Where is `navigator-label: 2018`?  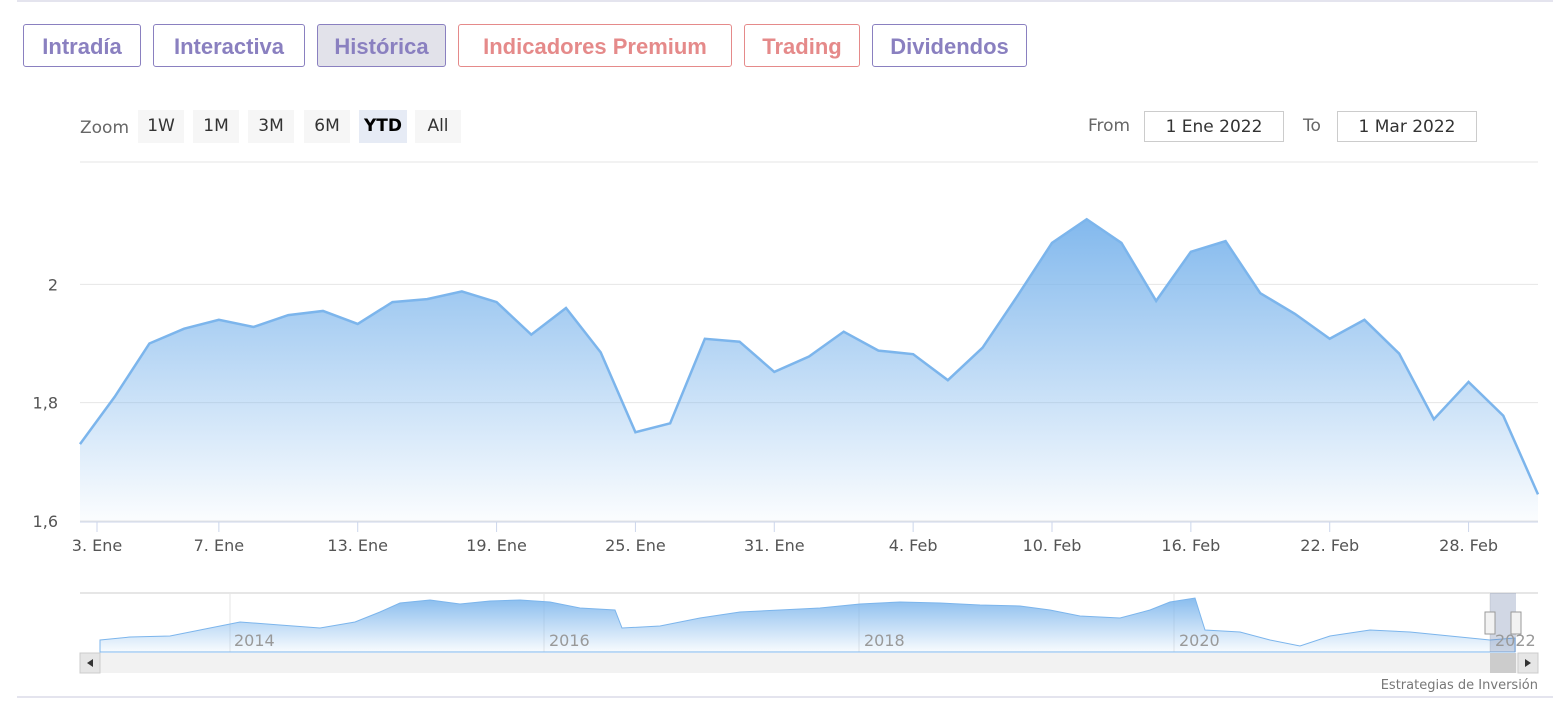 navigator-label: 2018 is located at coordinates (884, 640).